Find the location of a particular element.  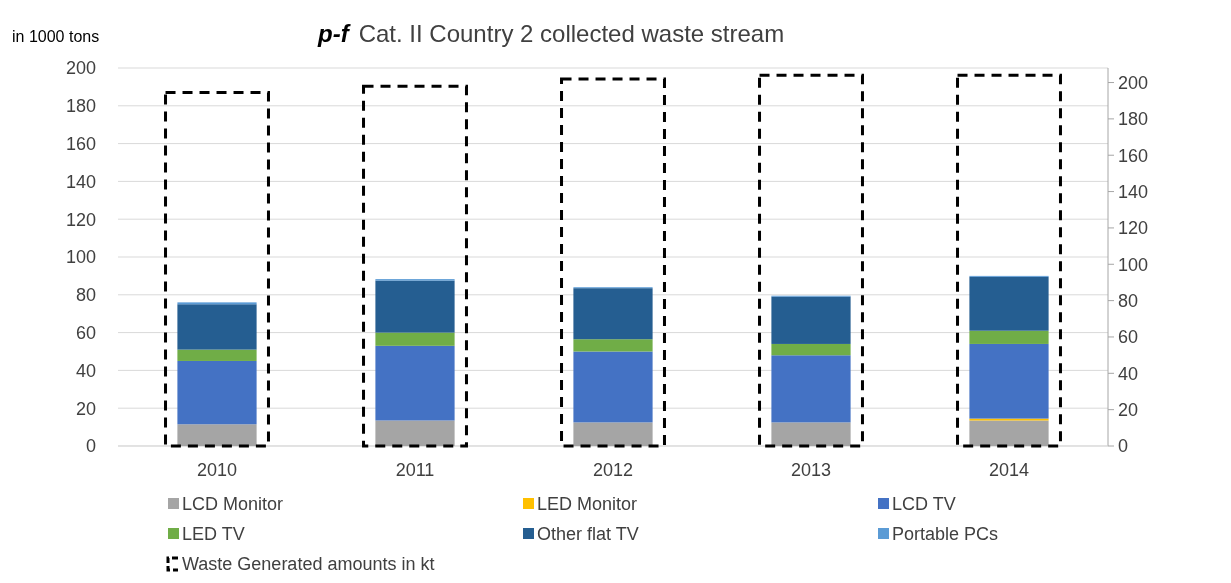

x-tick-label: 2010 is located at coordinates (217, 470).